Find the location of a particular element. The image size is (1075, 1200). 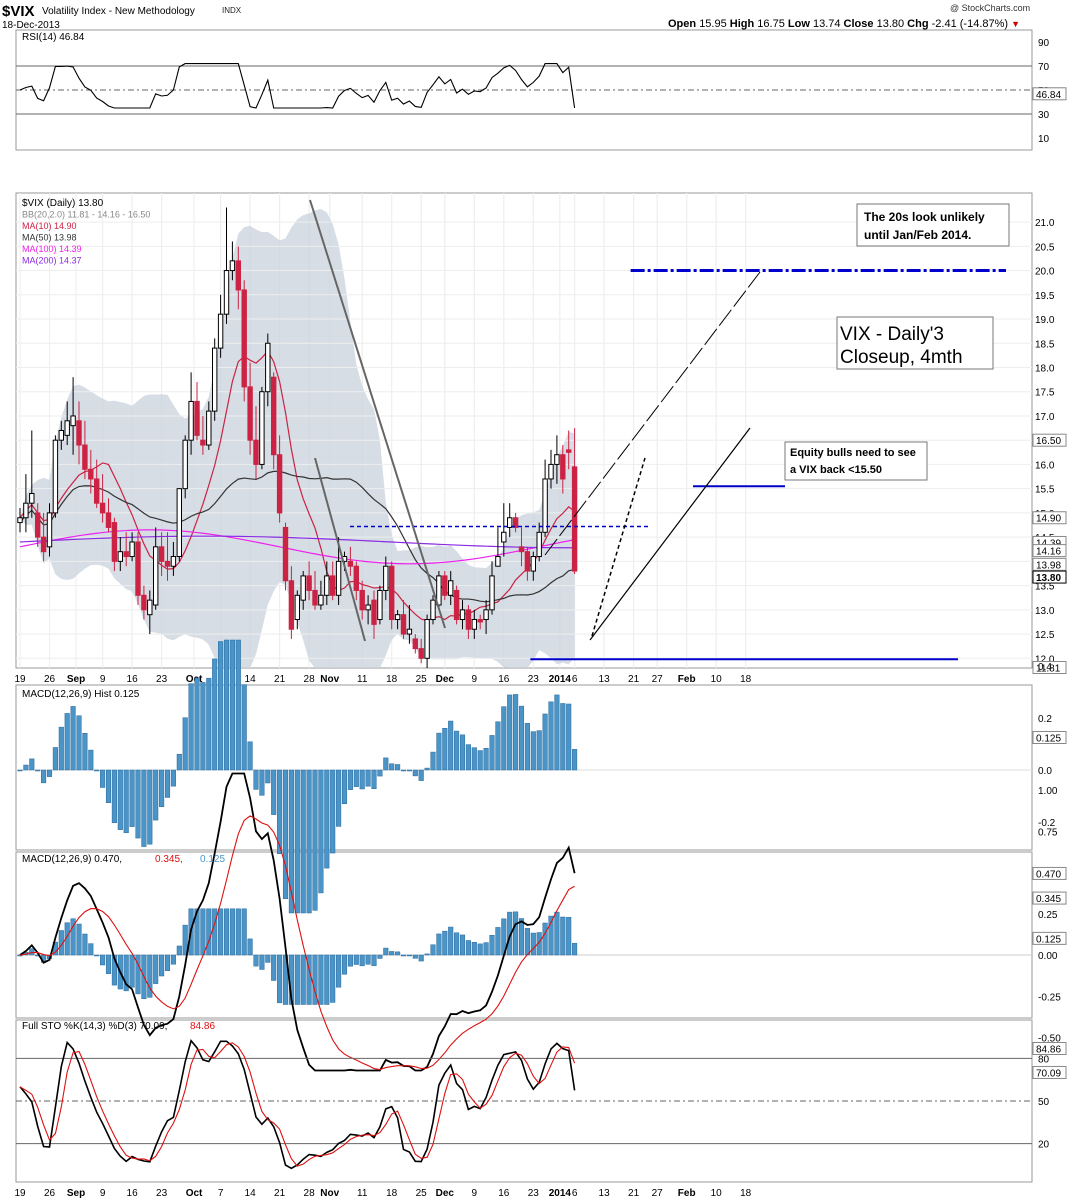

close-label: Close is located at coordinates (858, 24).